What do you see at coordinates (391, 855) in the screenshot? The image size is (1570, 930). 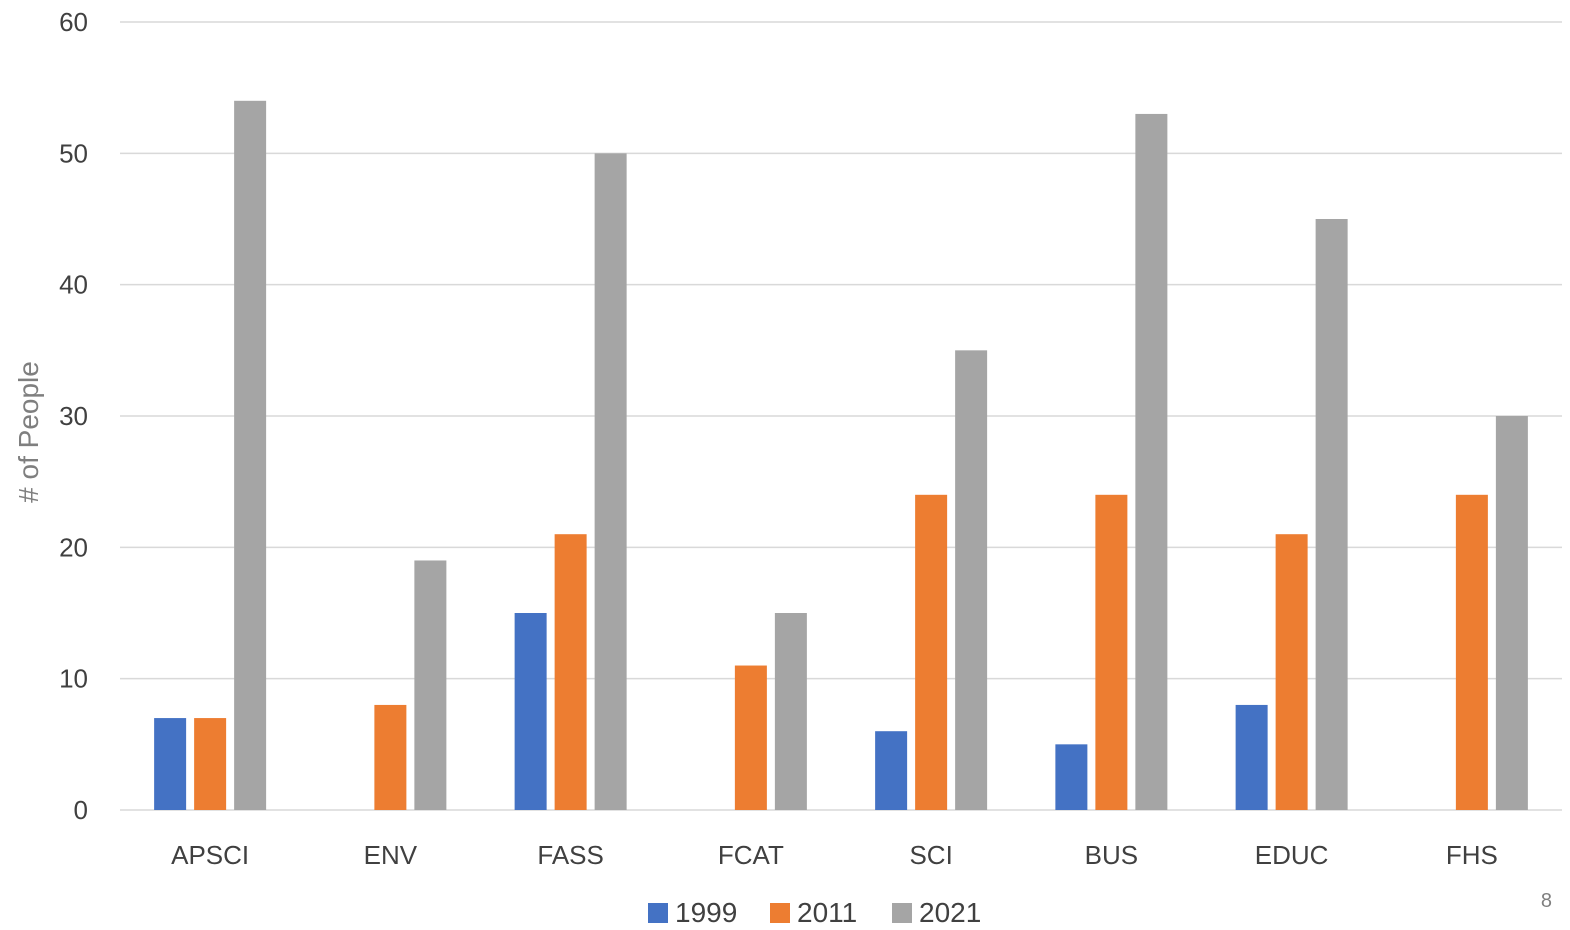 I see `x-tick-label: ENV` at bounding box center [391, 855].